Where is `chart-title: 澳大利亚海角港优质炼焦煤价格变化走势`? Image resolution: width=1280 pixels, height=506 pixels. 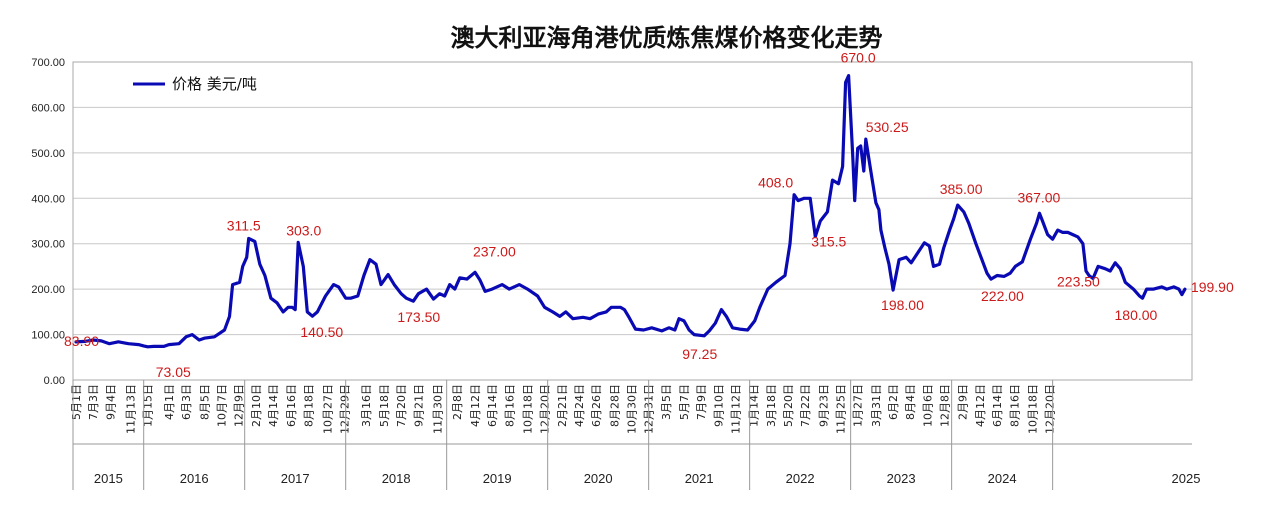 chart-title: 澳大利亚海角港优质炼焦煤价格变化走势 is located at coordinates (666, 37).